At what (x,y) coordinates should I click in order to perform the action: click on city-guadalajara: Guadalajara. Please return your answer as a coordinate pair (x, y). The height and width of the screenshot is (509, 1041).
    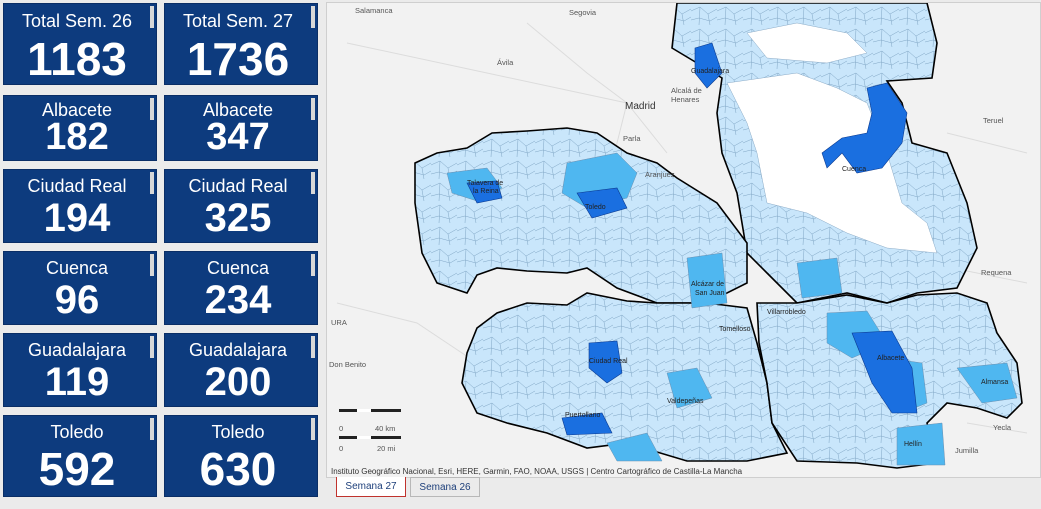
    Looking at the image, I should click on (710, 71).